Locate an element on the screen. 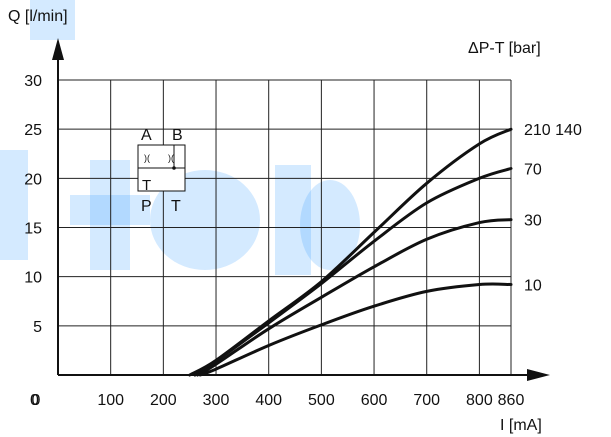 Image resolution: width=611 pixels, height=437 pixels. series-label-3: 10 is located at coordinates (533, 286).